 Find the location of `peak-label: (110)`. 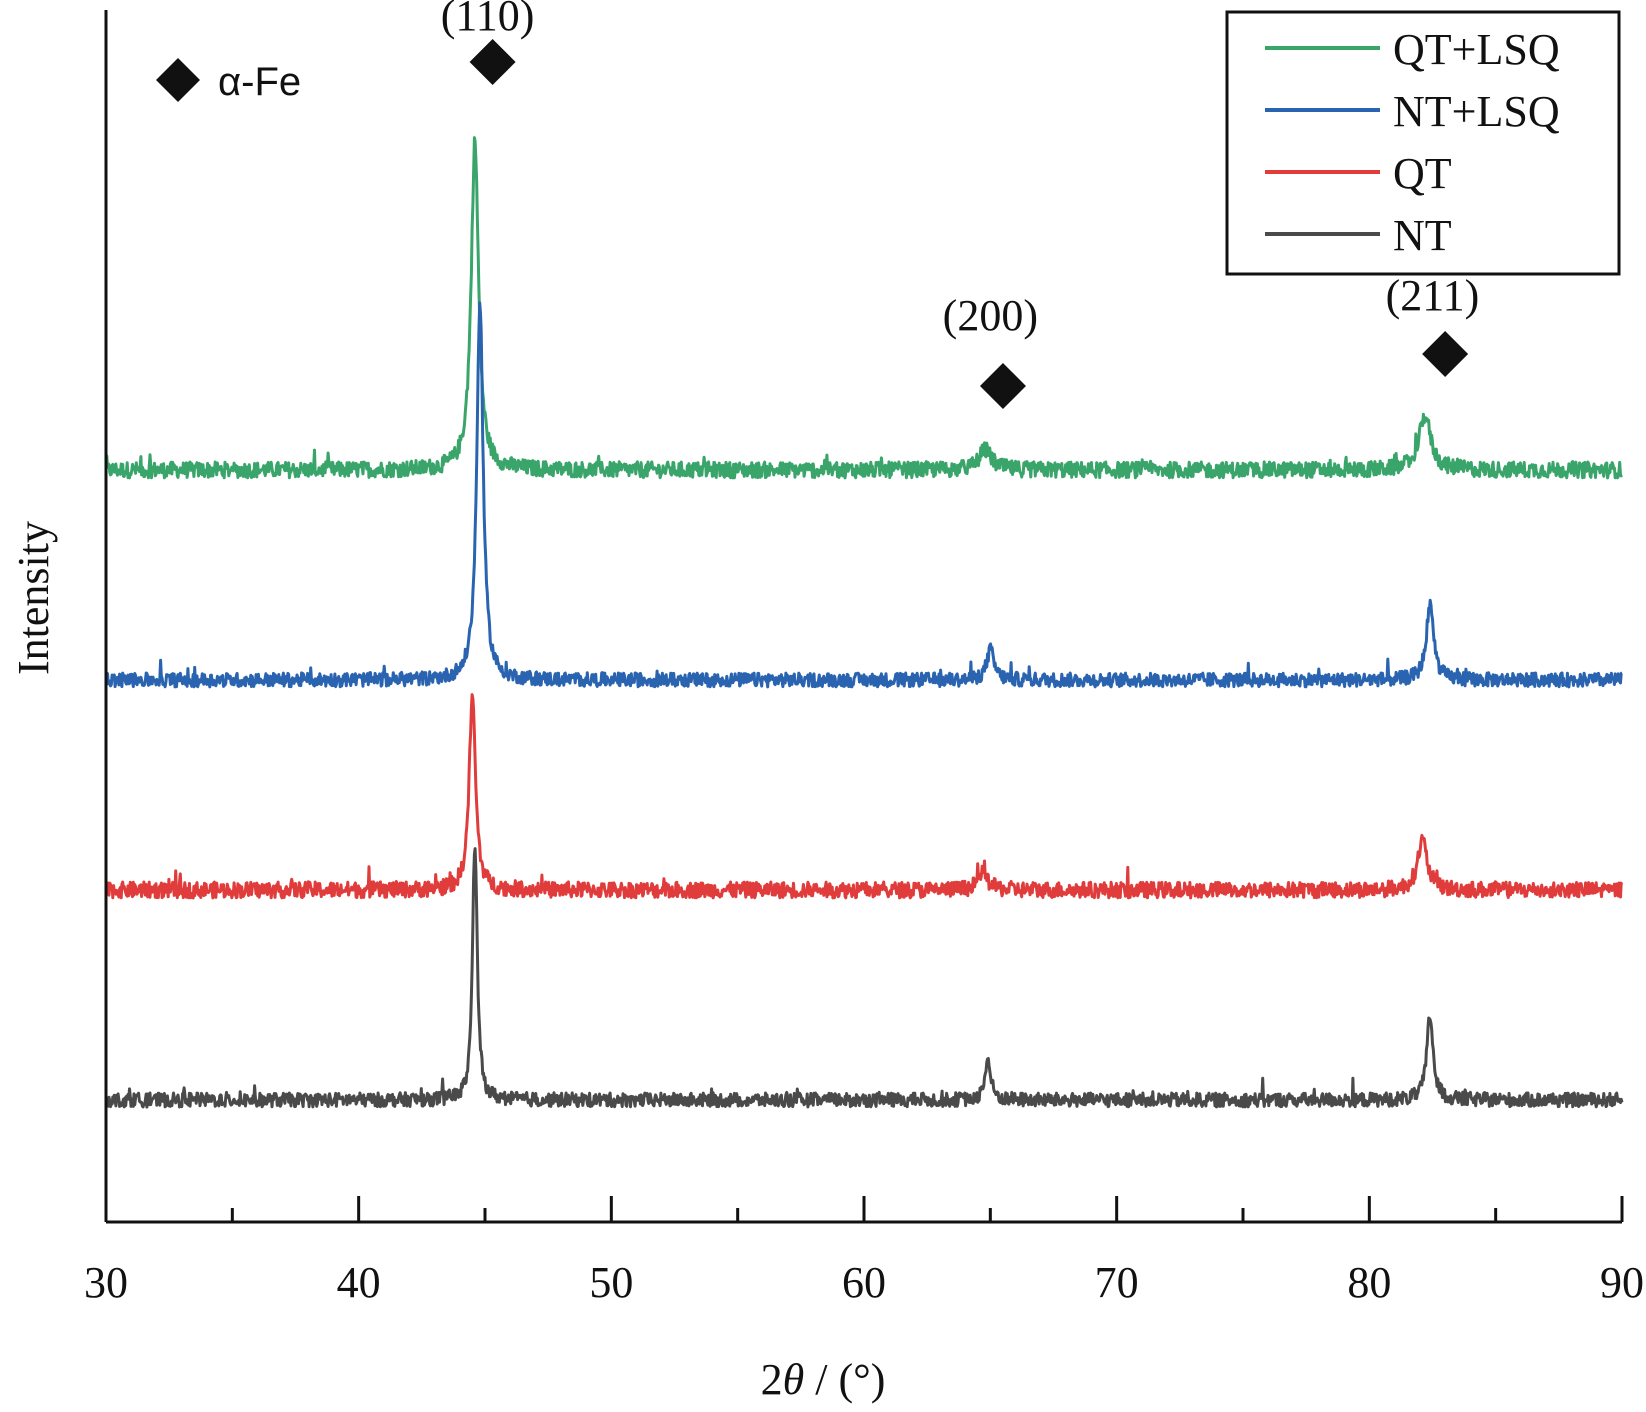

peak-label: (110) is located at coordinates (488, 20).